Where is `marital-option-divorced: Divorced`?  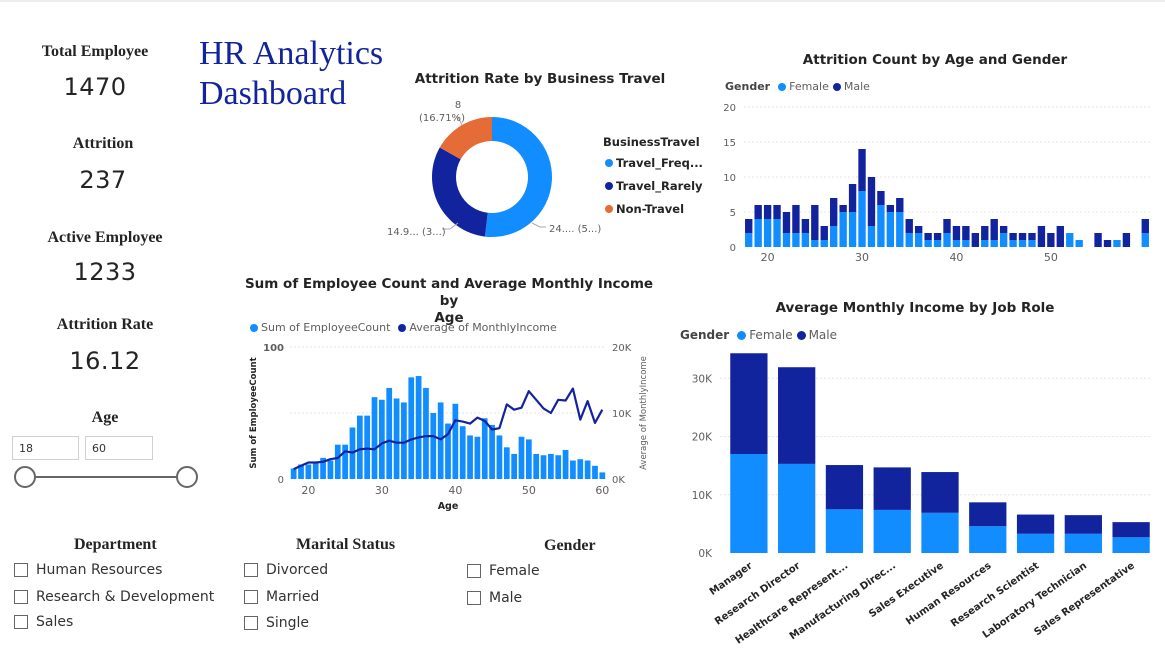
marital-option-divorced: Divorced is located at coordinates (286, 570).